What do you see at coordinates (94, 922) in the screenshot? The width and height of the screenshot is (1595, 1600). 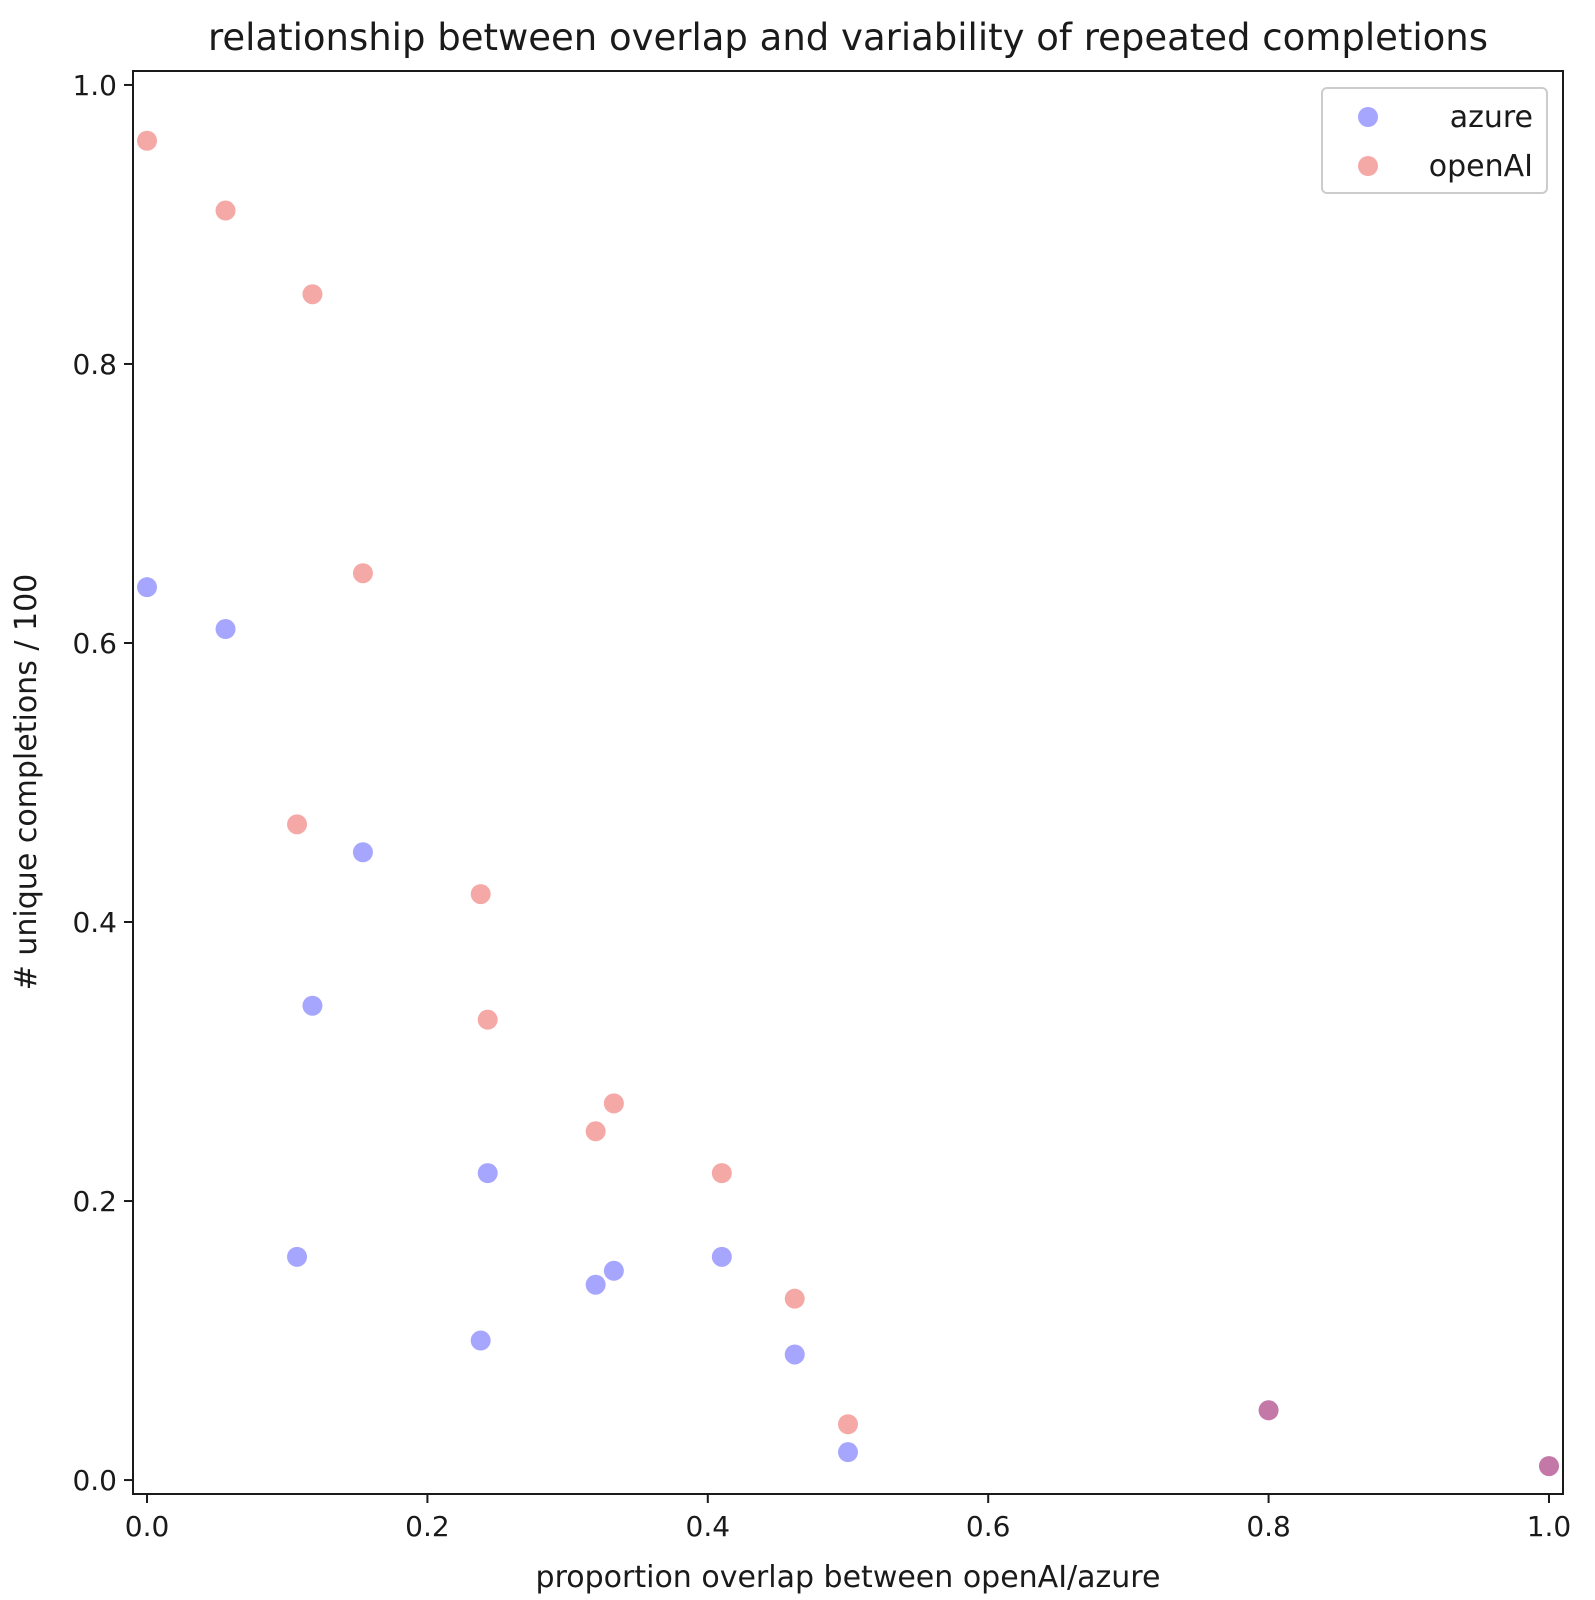 I see `y-tick-label: 0.4` at bounding box center [94, 922].